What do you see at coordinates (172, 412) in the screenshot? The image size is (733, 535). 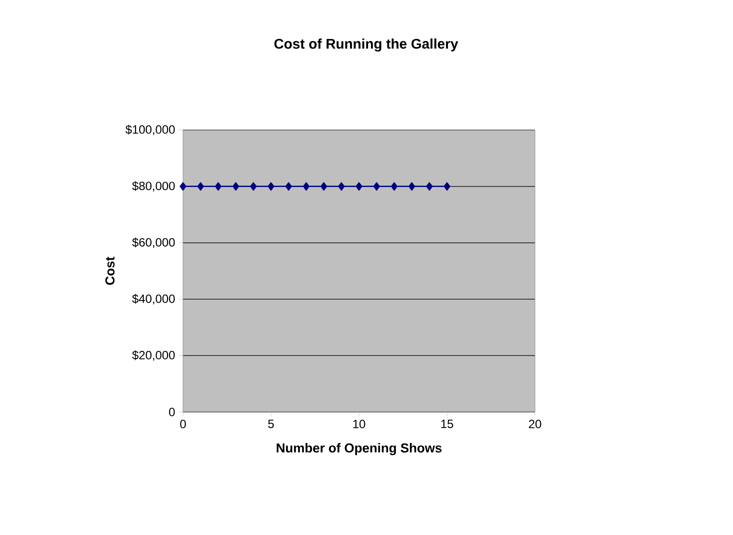 I see `y-tick-label: 0` at bounding box center [172, 412].